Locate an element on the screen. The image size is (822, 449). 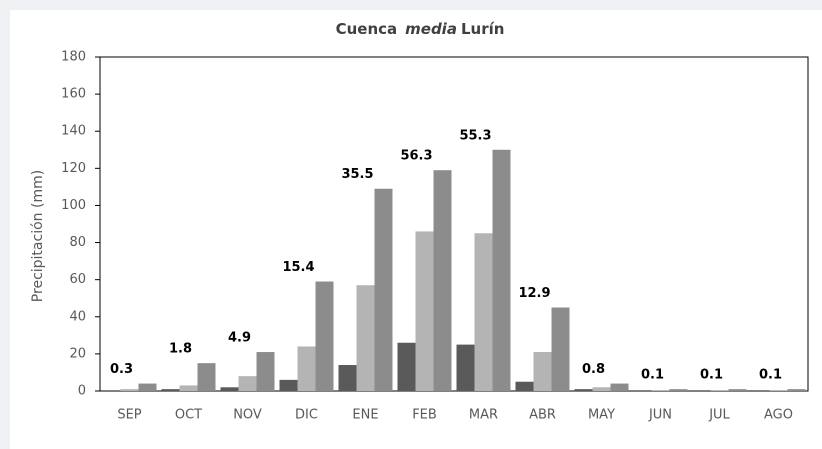
annotation: 12.9 is located at coordinates (534, 293).